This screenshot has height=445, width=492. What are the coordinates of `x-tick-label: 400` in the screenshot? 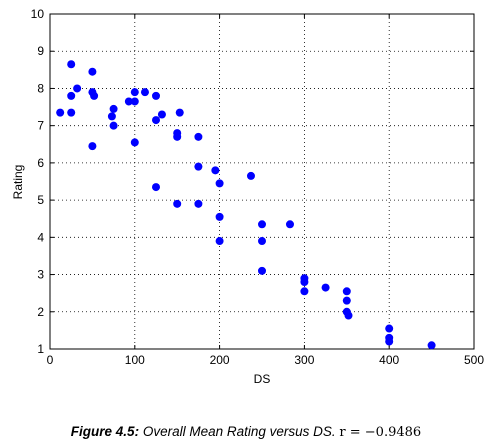 It's located at (389, 360).